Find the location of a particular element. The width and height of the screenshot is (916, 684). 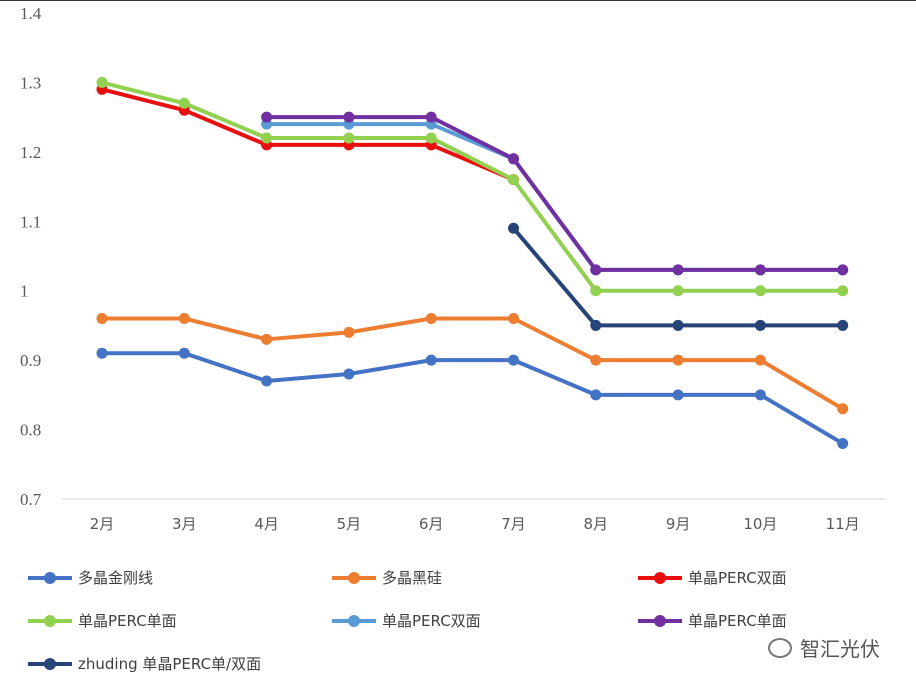

watermark: 智汇光伏 is located at coordinates (824, 647).